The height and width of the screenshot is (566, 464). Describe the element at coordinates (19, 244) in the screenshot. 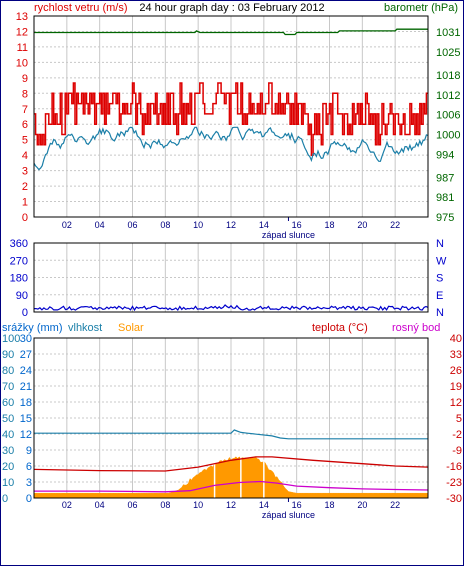

I see `direction-tick: 360` at that location.